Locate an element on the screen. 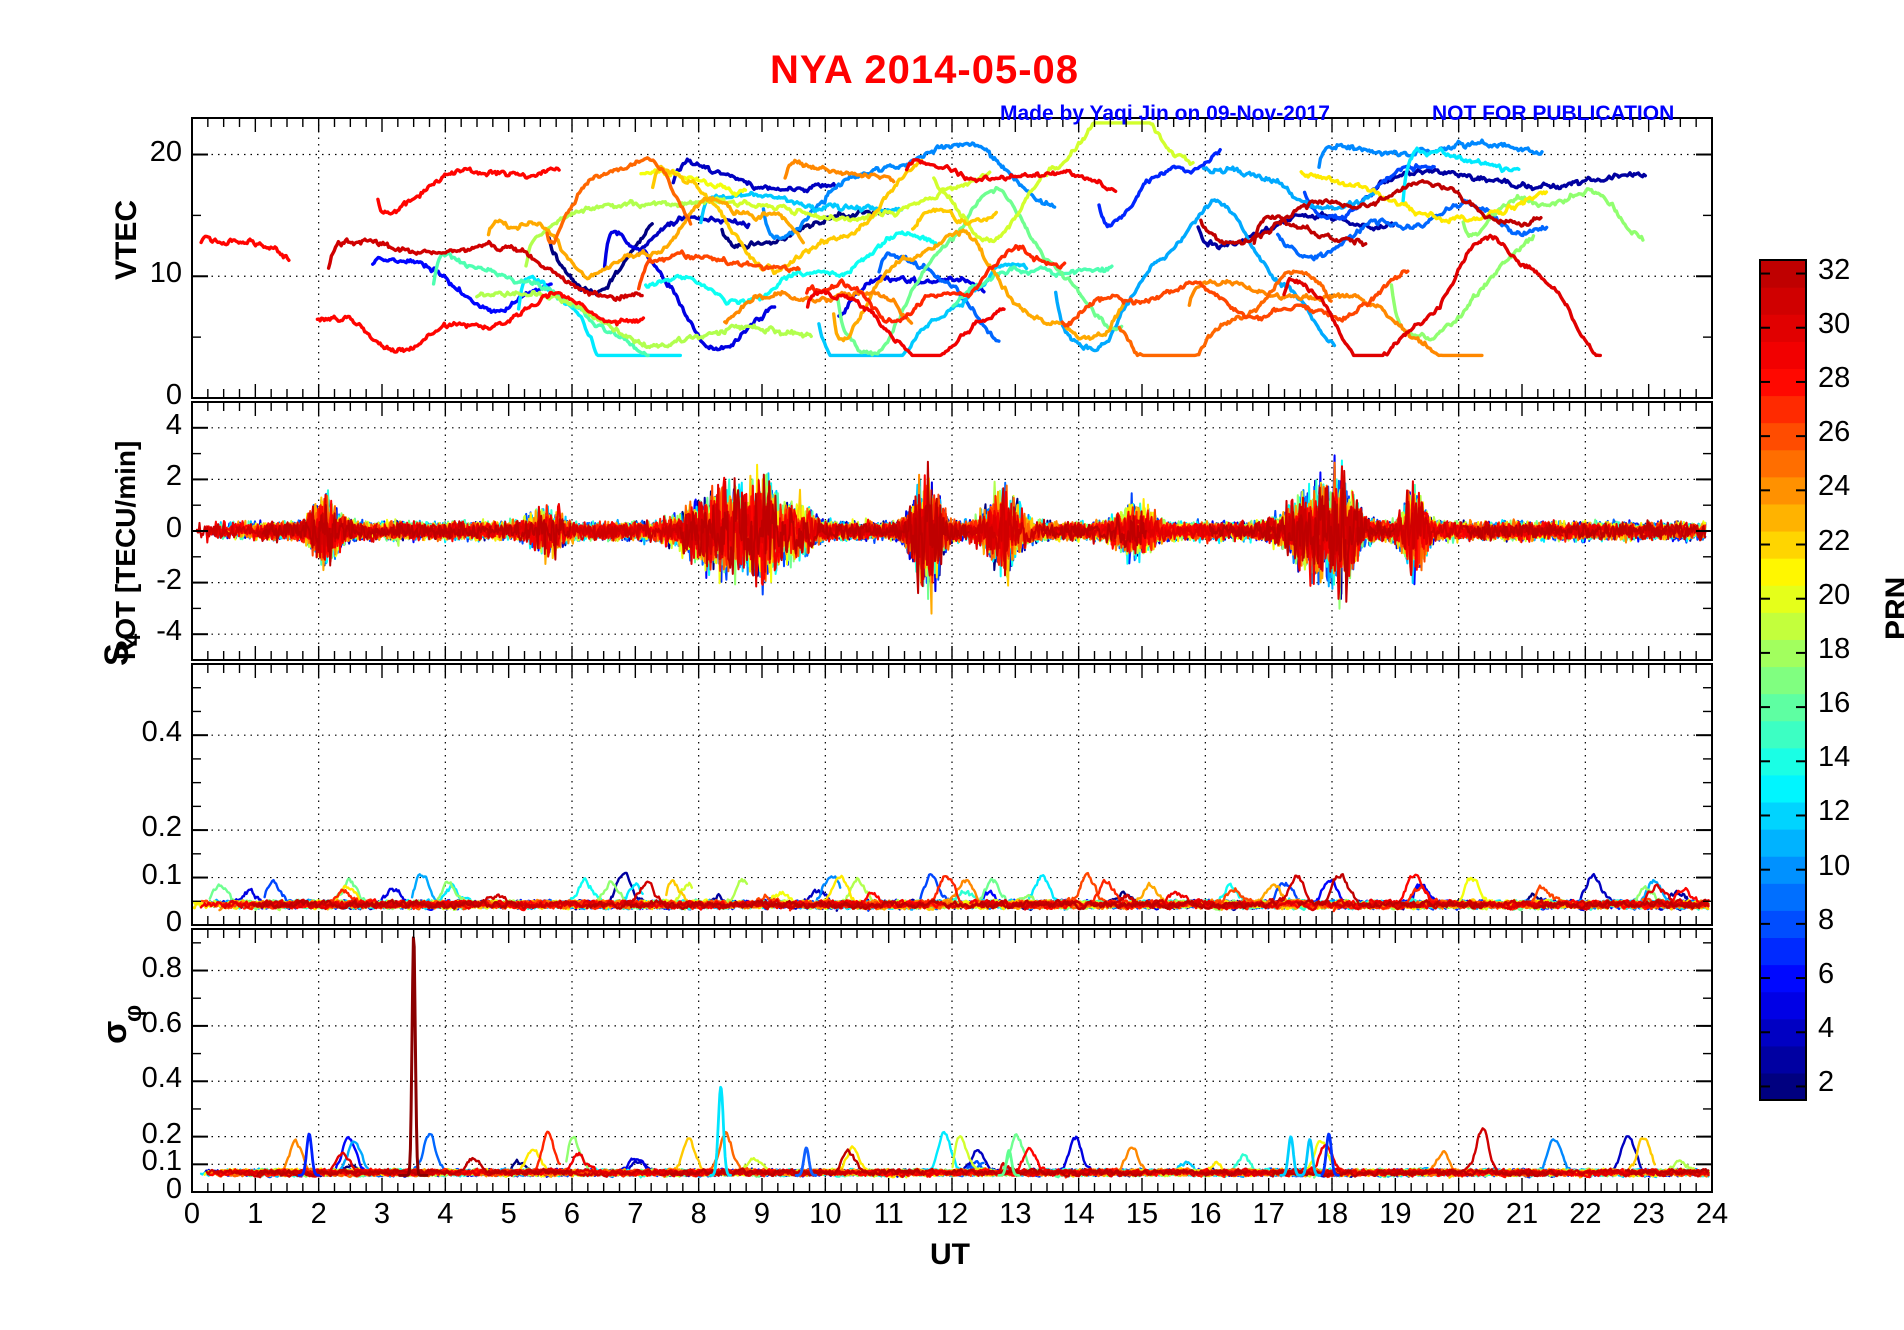 This screenshot has height=1330, width=1904. ytick-rot-1: -2 is located at coordinates (169, 579).